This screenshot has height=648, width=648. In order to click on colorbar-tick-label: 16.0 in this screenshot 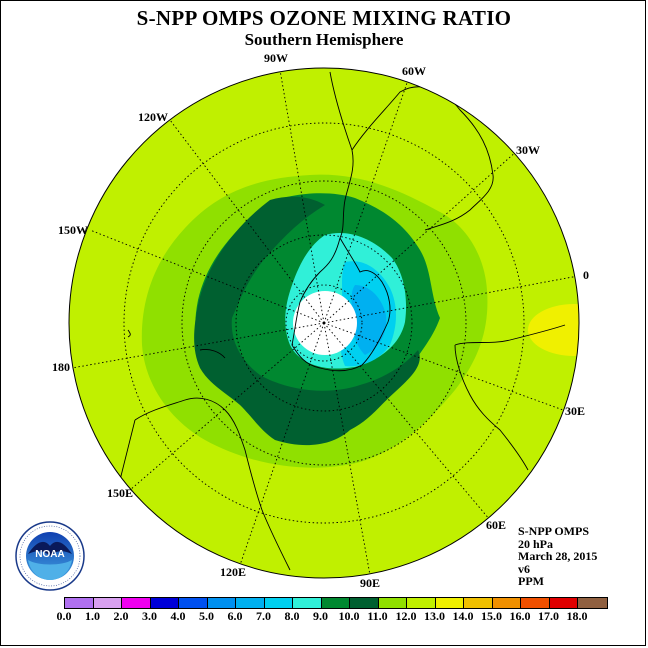, I will do `click(520, 616)`.